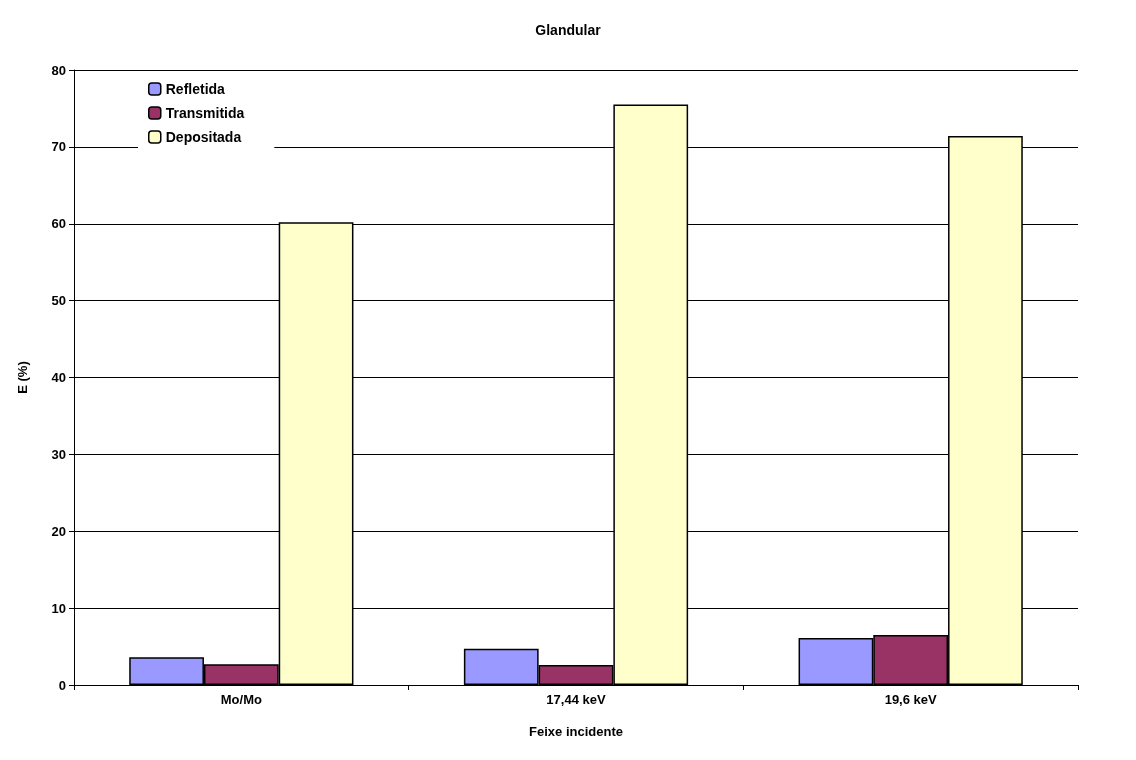 Image resolution: width=1136 pixels, height=760 pixels. I want to click on chart-title: Glandular, so click(568, 30).